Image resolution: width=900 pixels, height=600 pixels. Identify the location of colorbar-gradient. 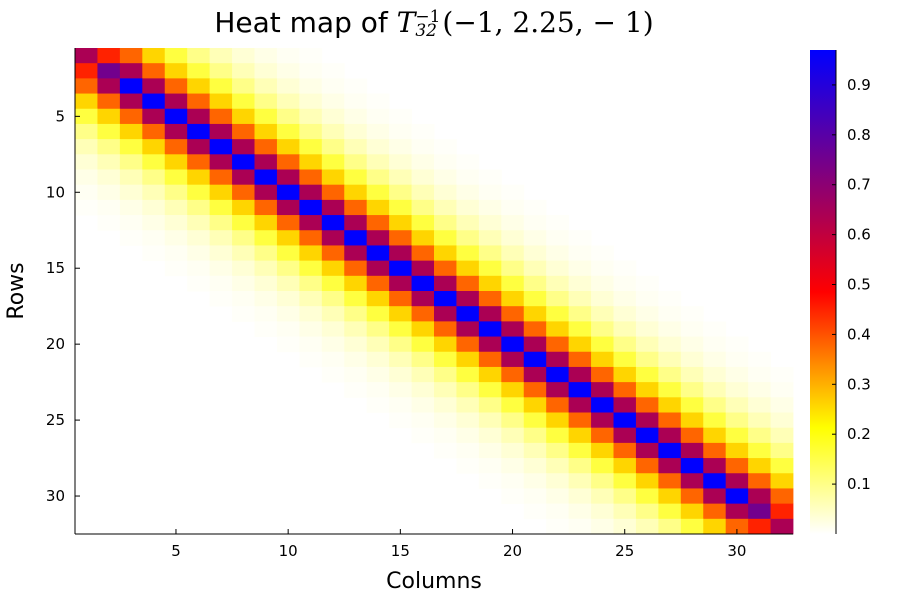
(823, 292).